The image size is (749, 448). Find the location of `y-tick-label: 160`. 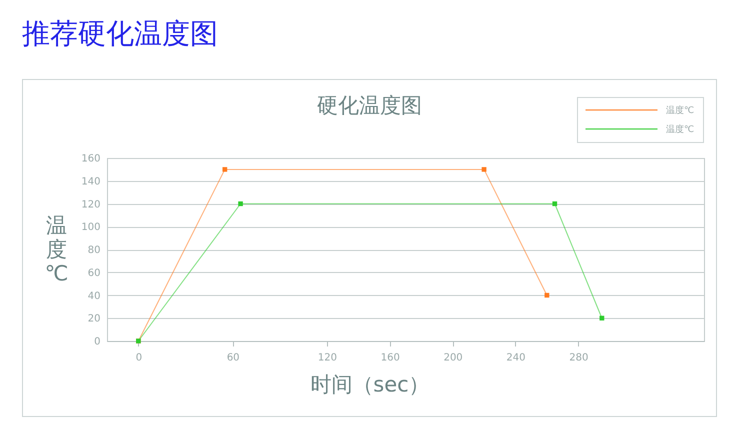

y-tick-label: 160 is located at coordinates (90, 159).